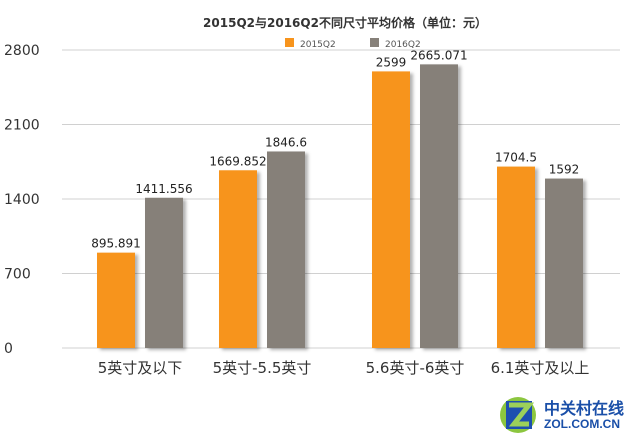  I want to click on data-label: 2665.071, so click(438, 55).